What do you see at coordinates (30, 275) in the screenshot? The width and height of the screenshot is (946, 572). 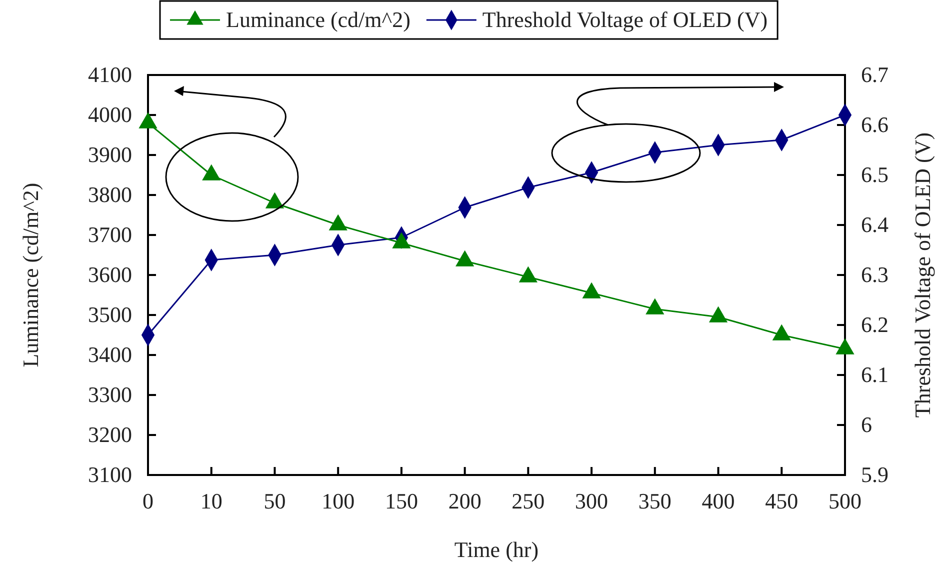 I see `y-axis-title: Luminance (cd/m^2)` at bounding box center [30, 275].